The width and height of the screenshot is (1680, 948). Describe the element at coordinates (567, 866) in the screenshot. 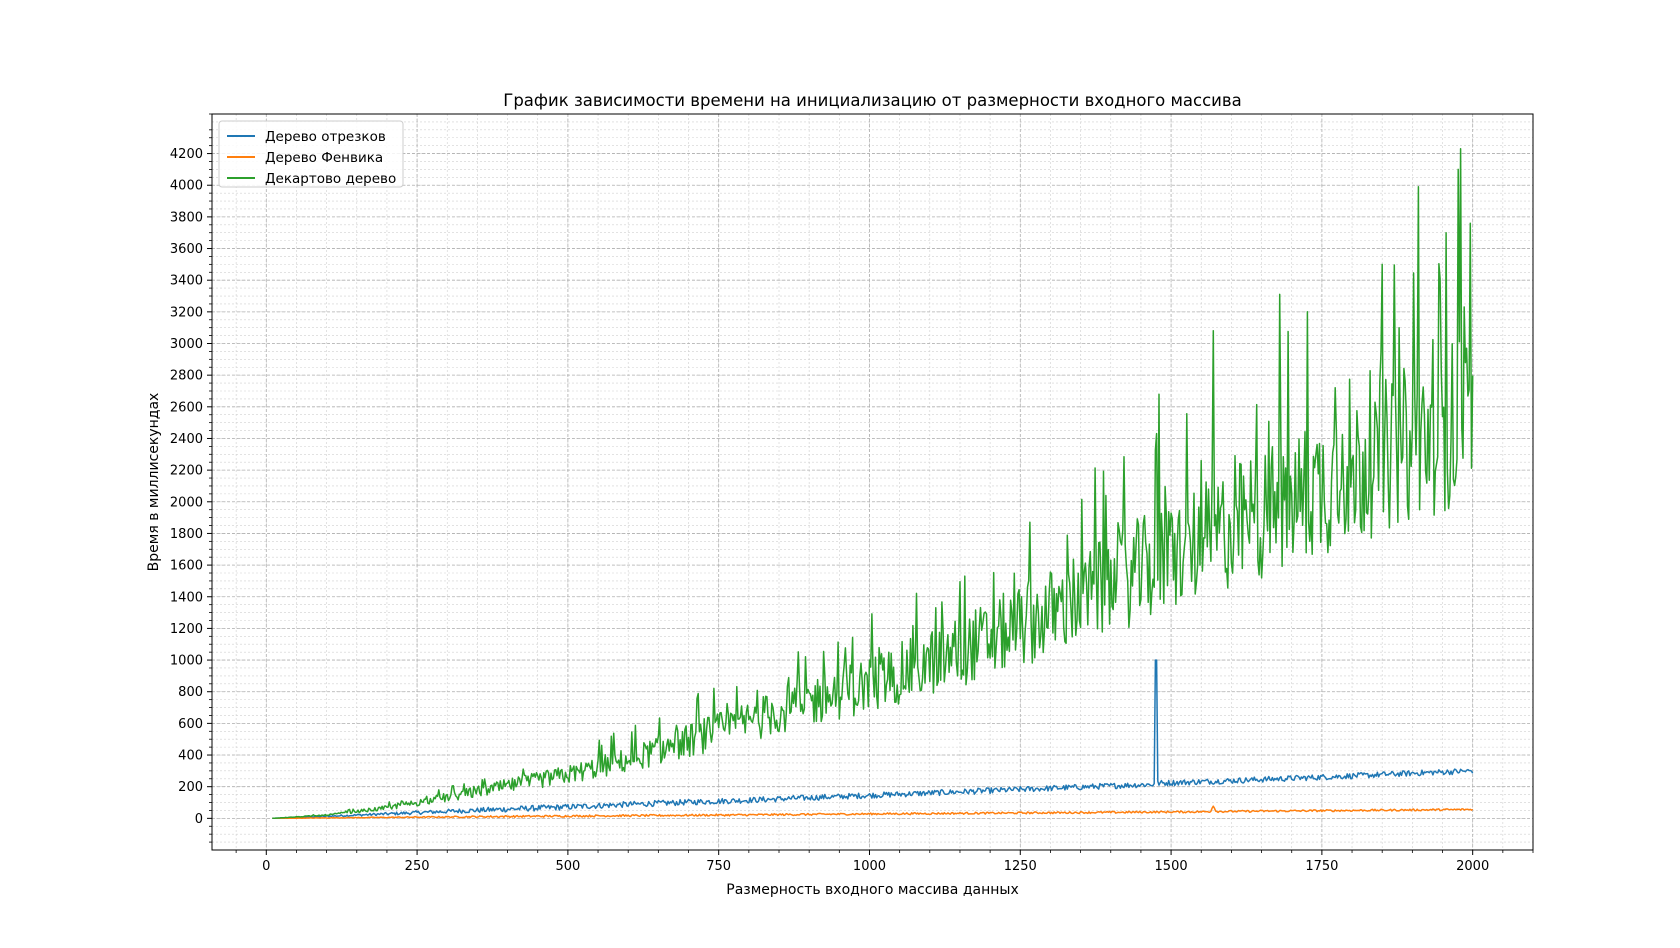

I see `x-tick-label: 500` at that location.